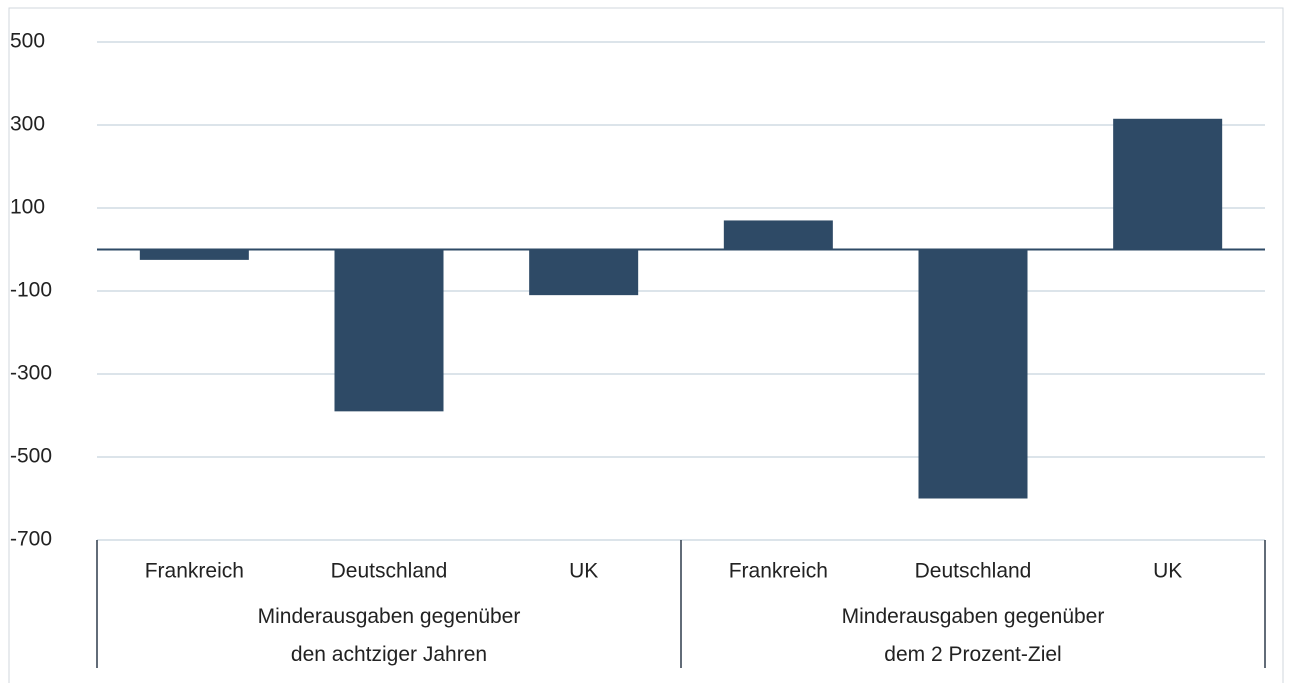 This screenshot has height=683, width=1292. Describe the element at coordinates (31, 373) in the screenshot. I see `y-tick-label: -300` at that location.